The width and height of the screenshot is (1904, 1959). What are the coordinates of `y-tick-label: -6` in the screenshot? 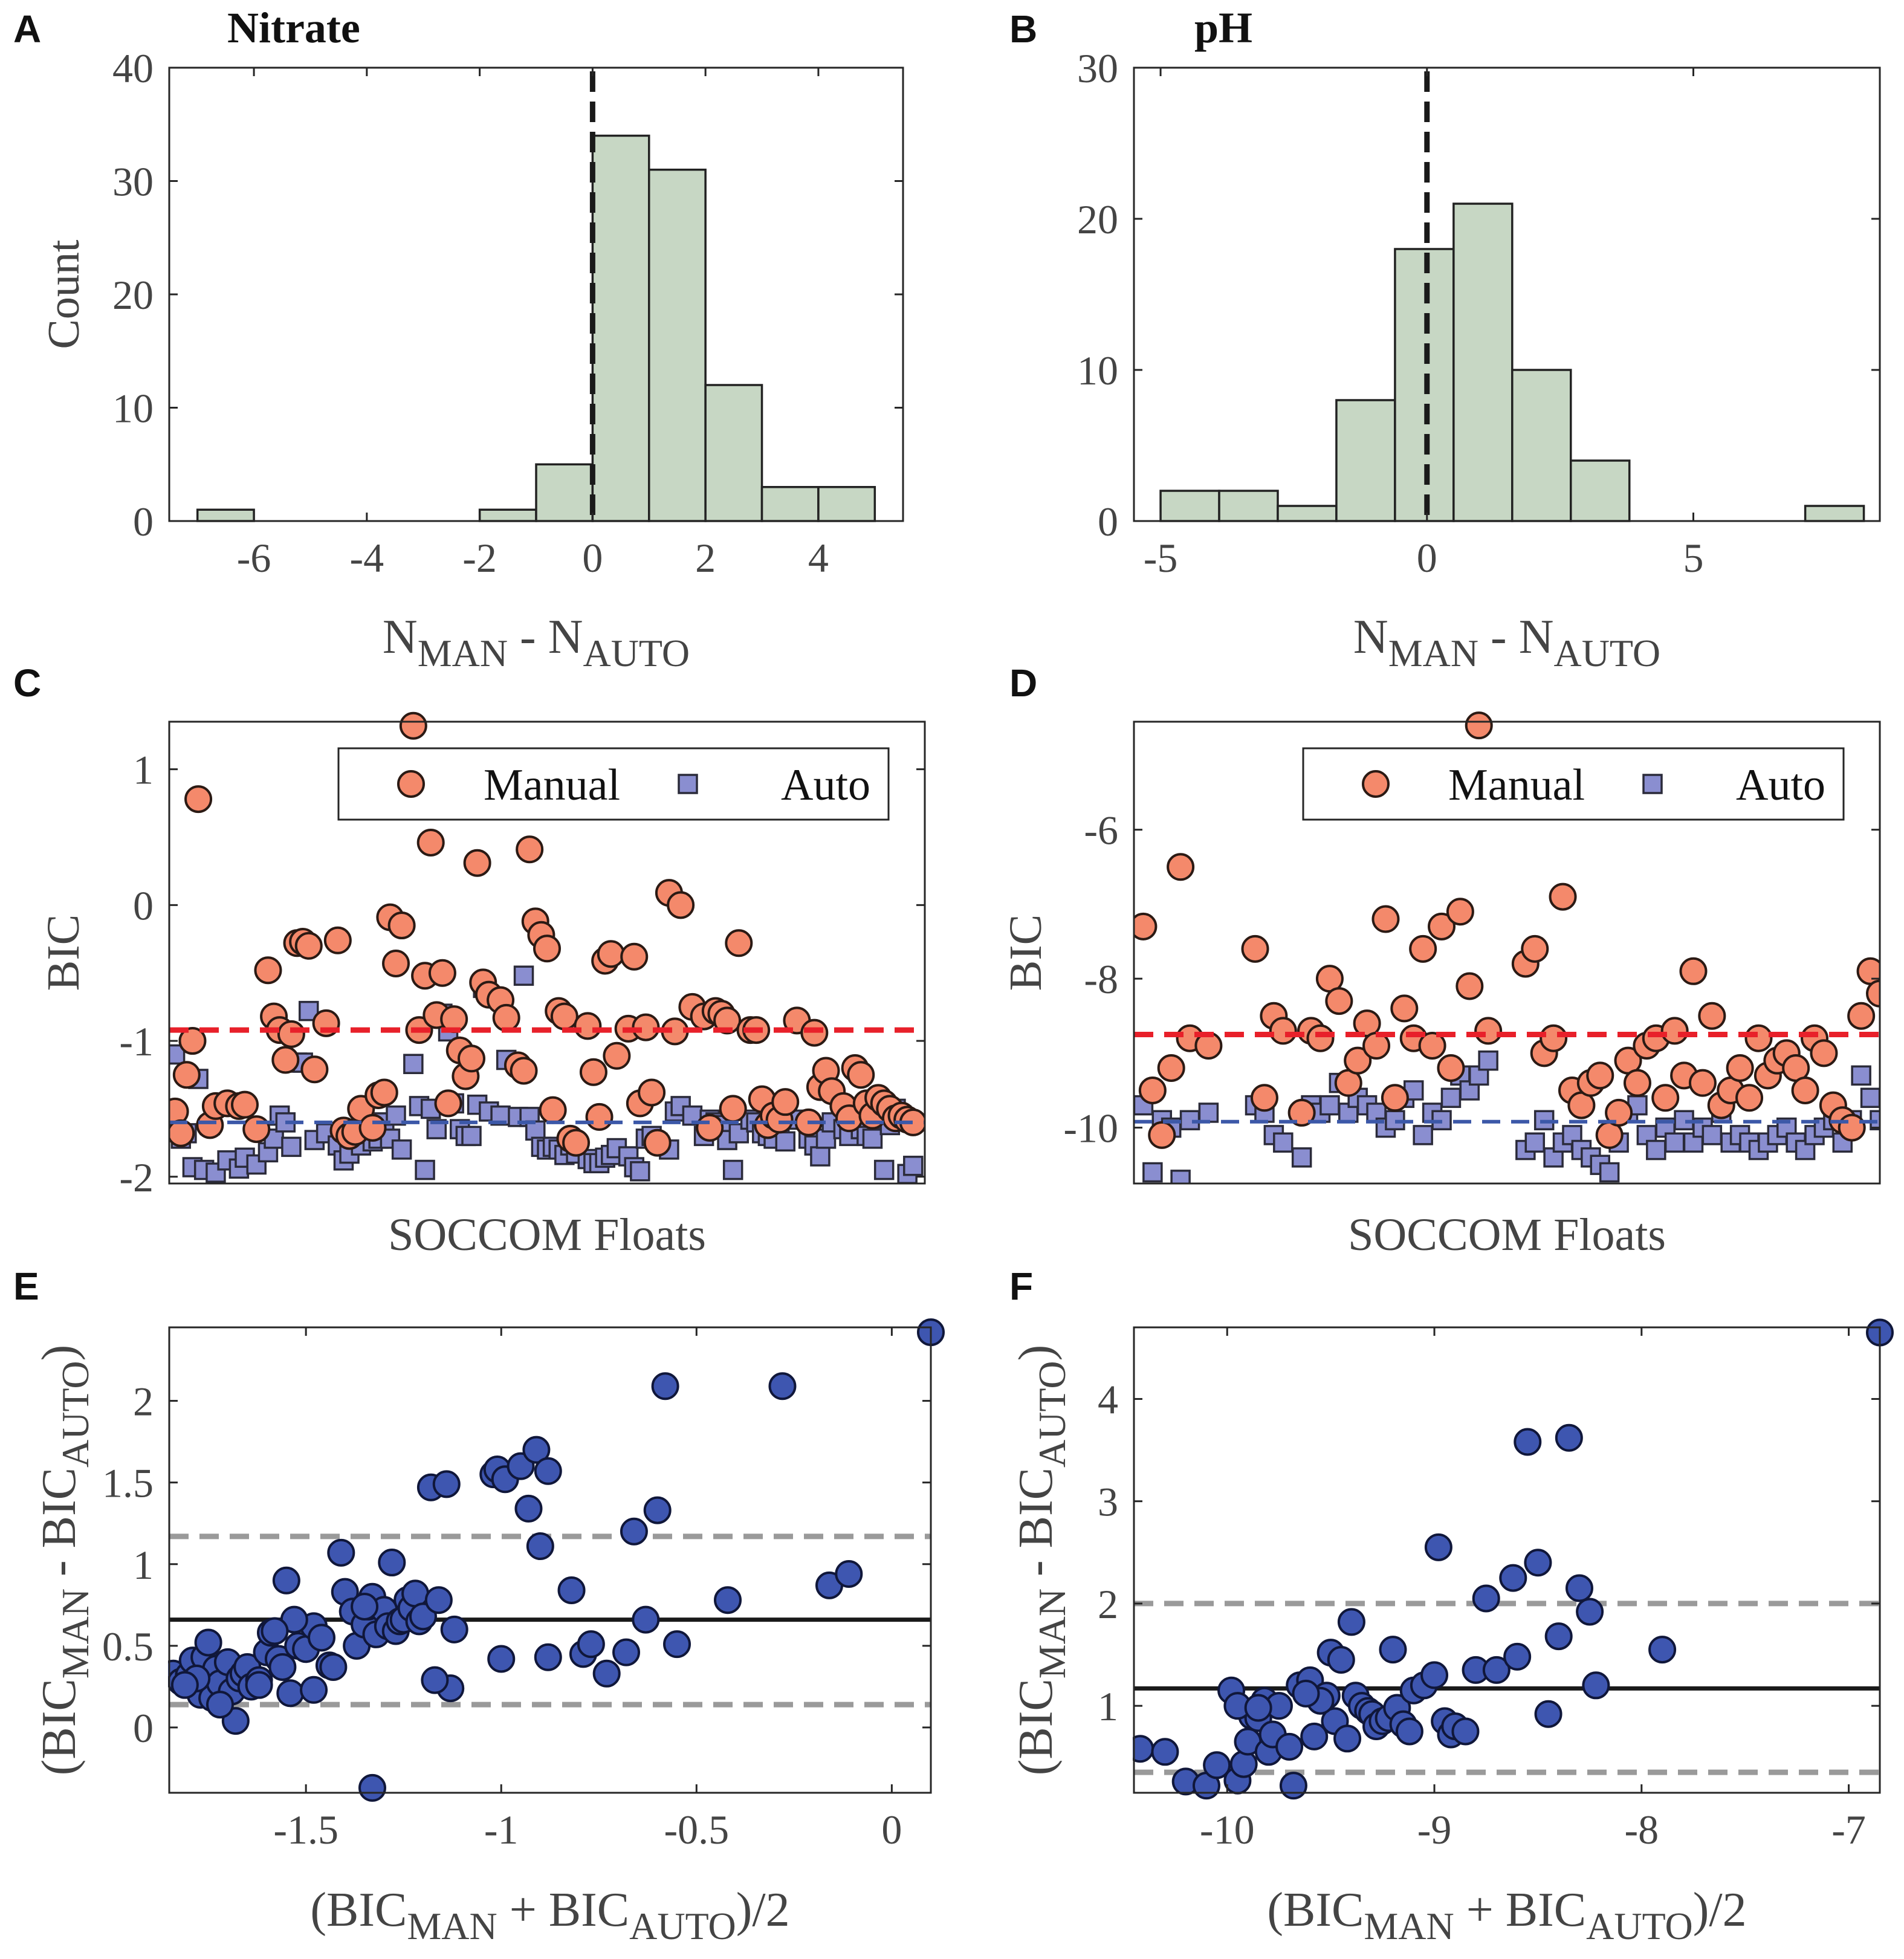 It's located at (1101, 830).